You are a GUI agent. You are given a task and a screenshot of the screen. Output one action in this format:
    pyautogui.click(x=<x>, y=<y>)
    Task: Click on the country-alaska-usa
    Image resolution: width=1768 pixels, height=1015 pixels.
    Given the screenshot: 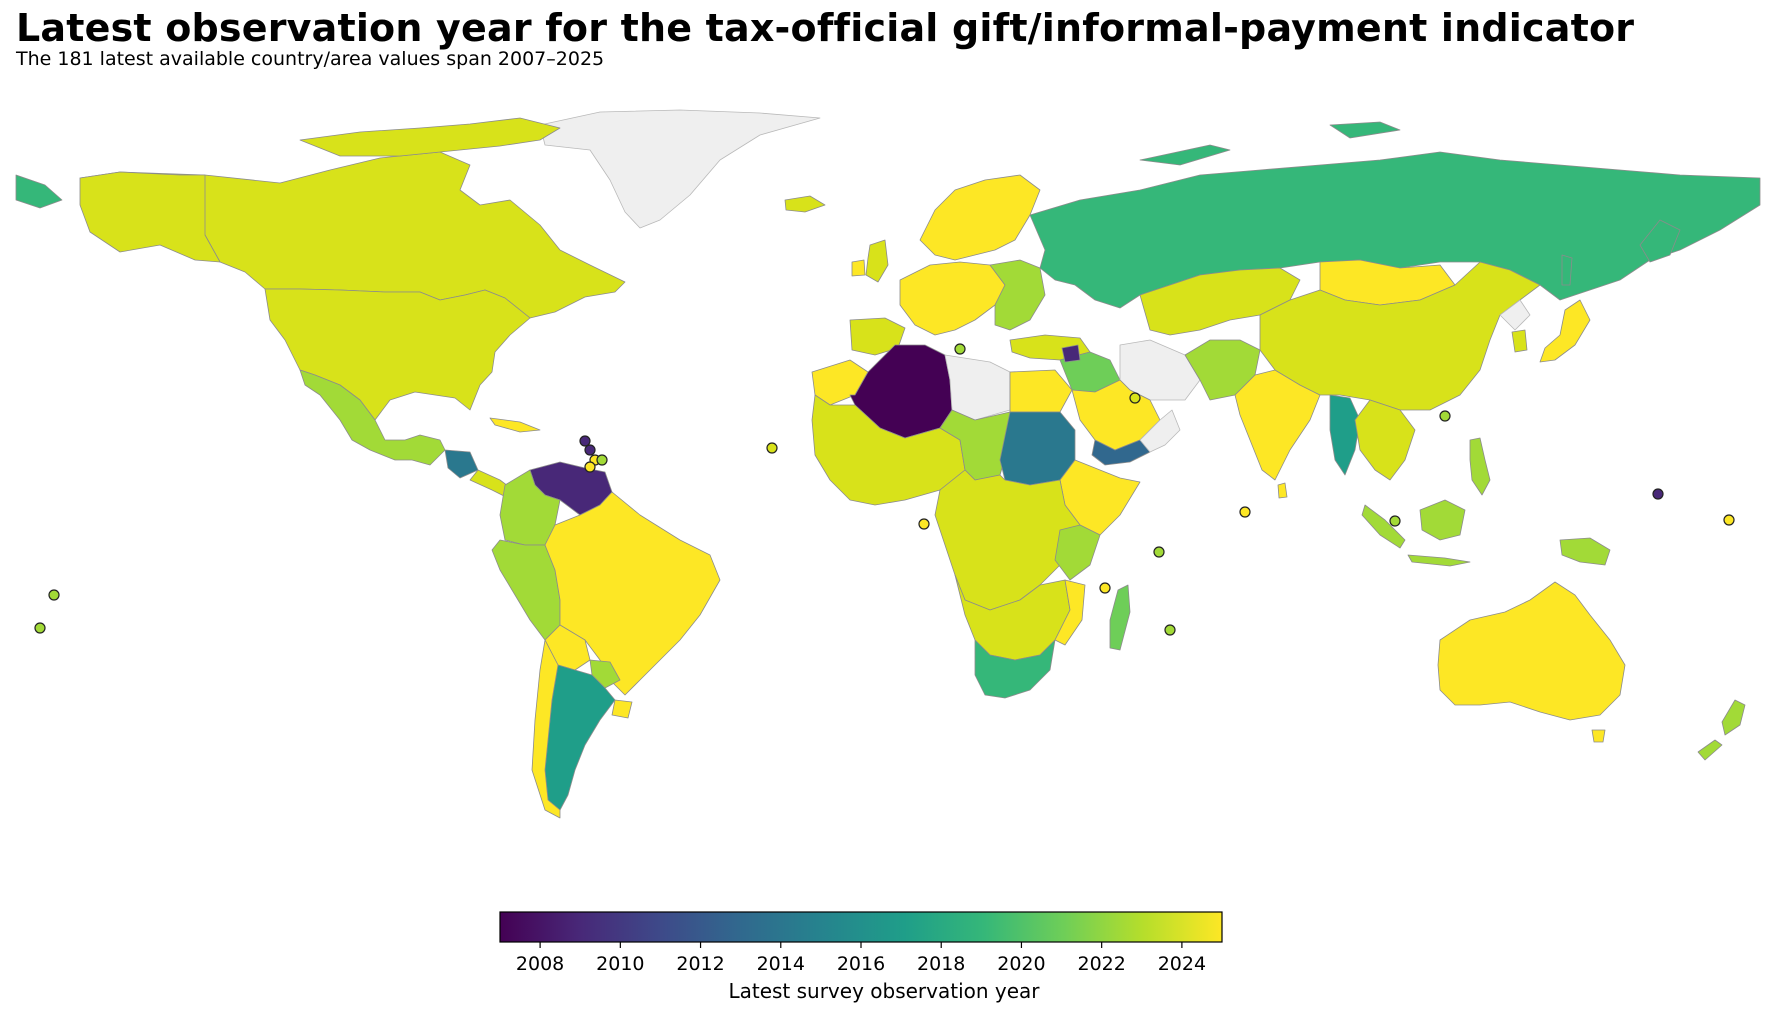 What is the action you would take?
    pyautogui.click(x=150, y=217)
    